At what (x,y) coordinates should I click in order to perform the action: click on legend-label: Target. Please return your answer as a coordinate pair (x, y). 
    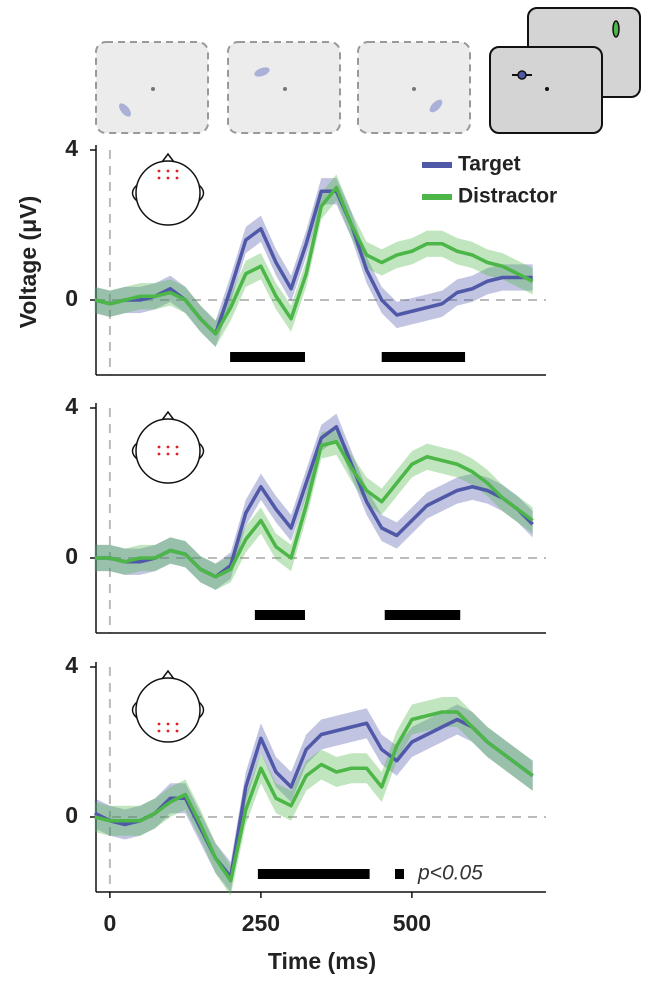
    Looking at the image, I should click on (489, 164).